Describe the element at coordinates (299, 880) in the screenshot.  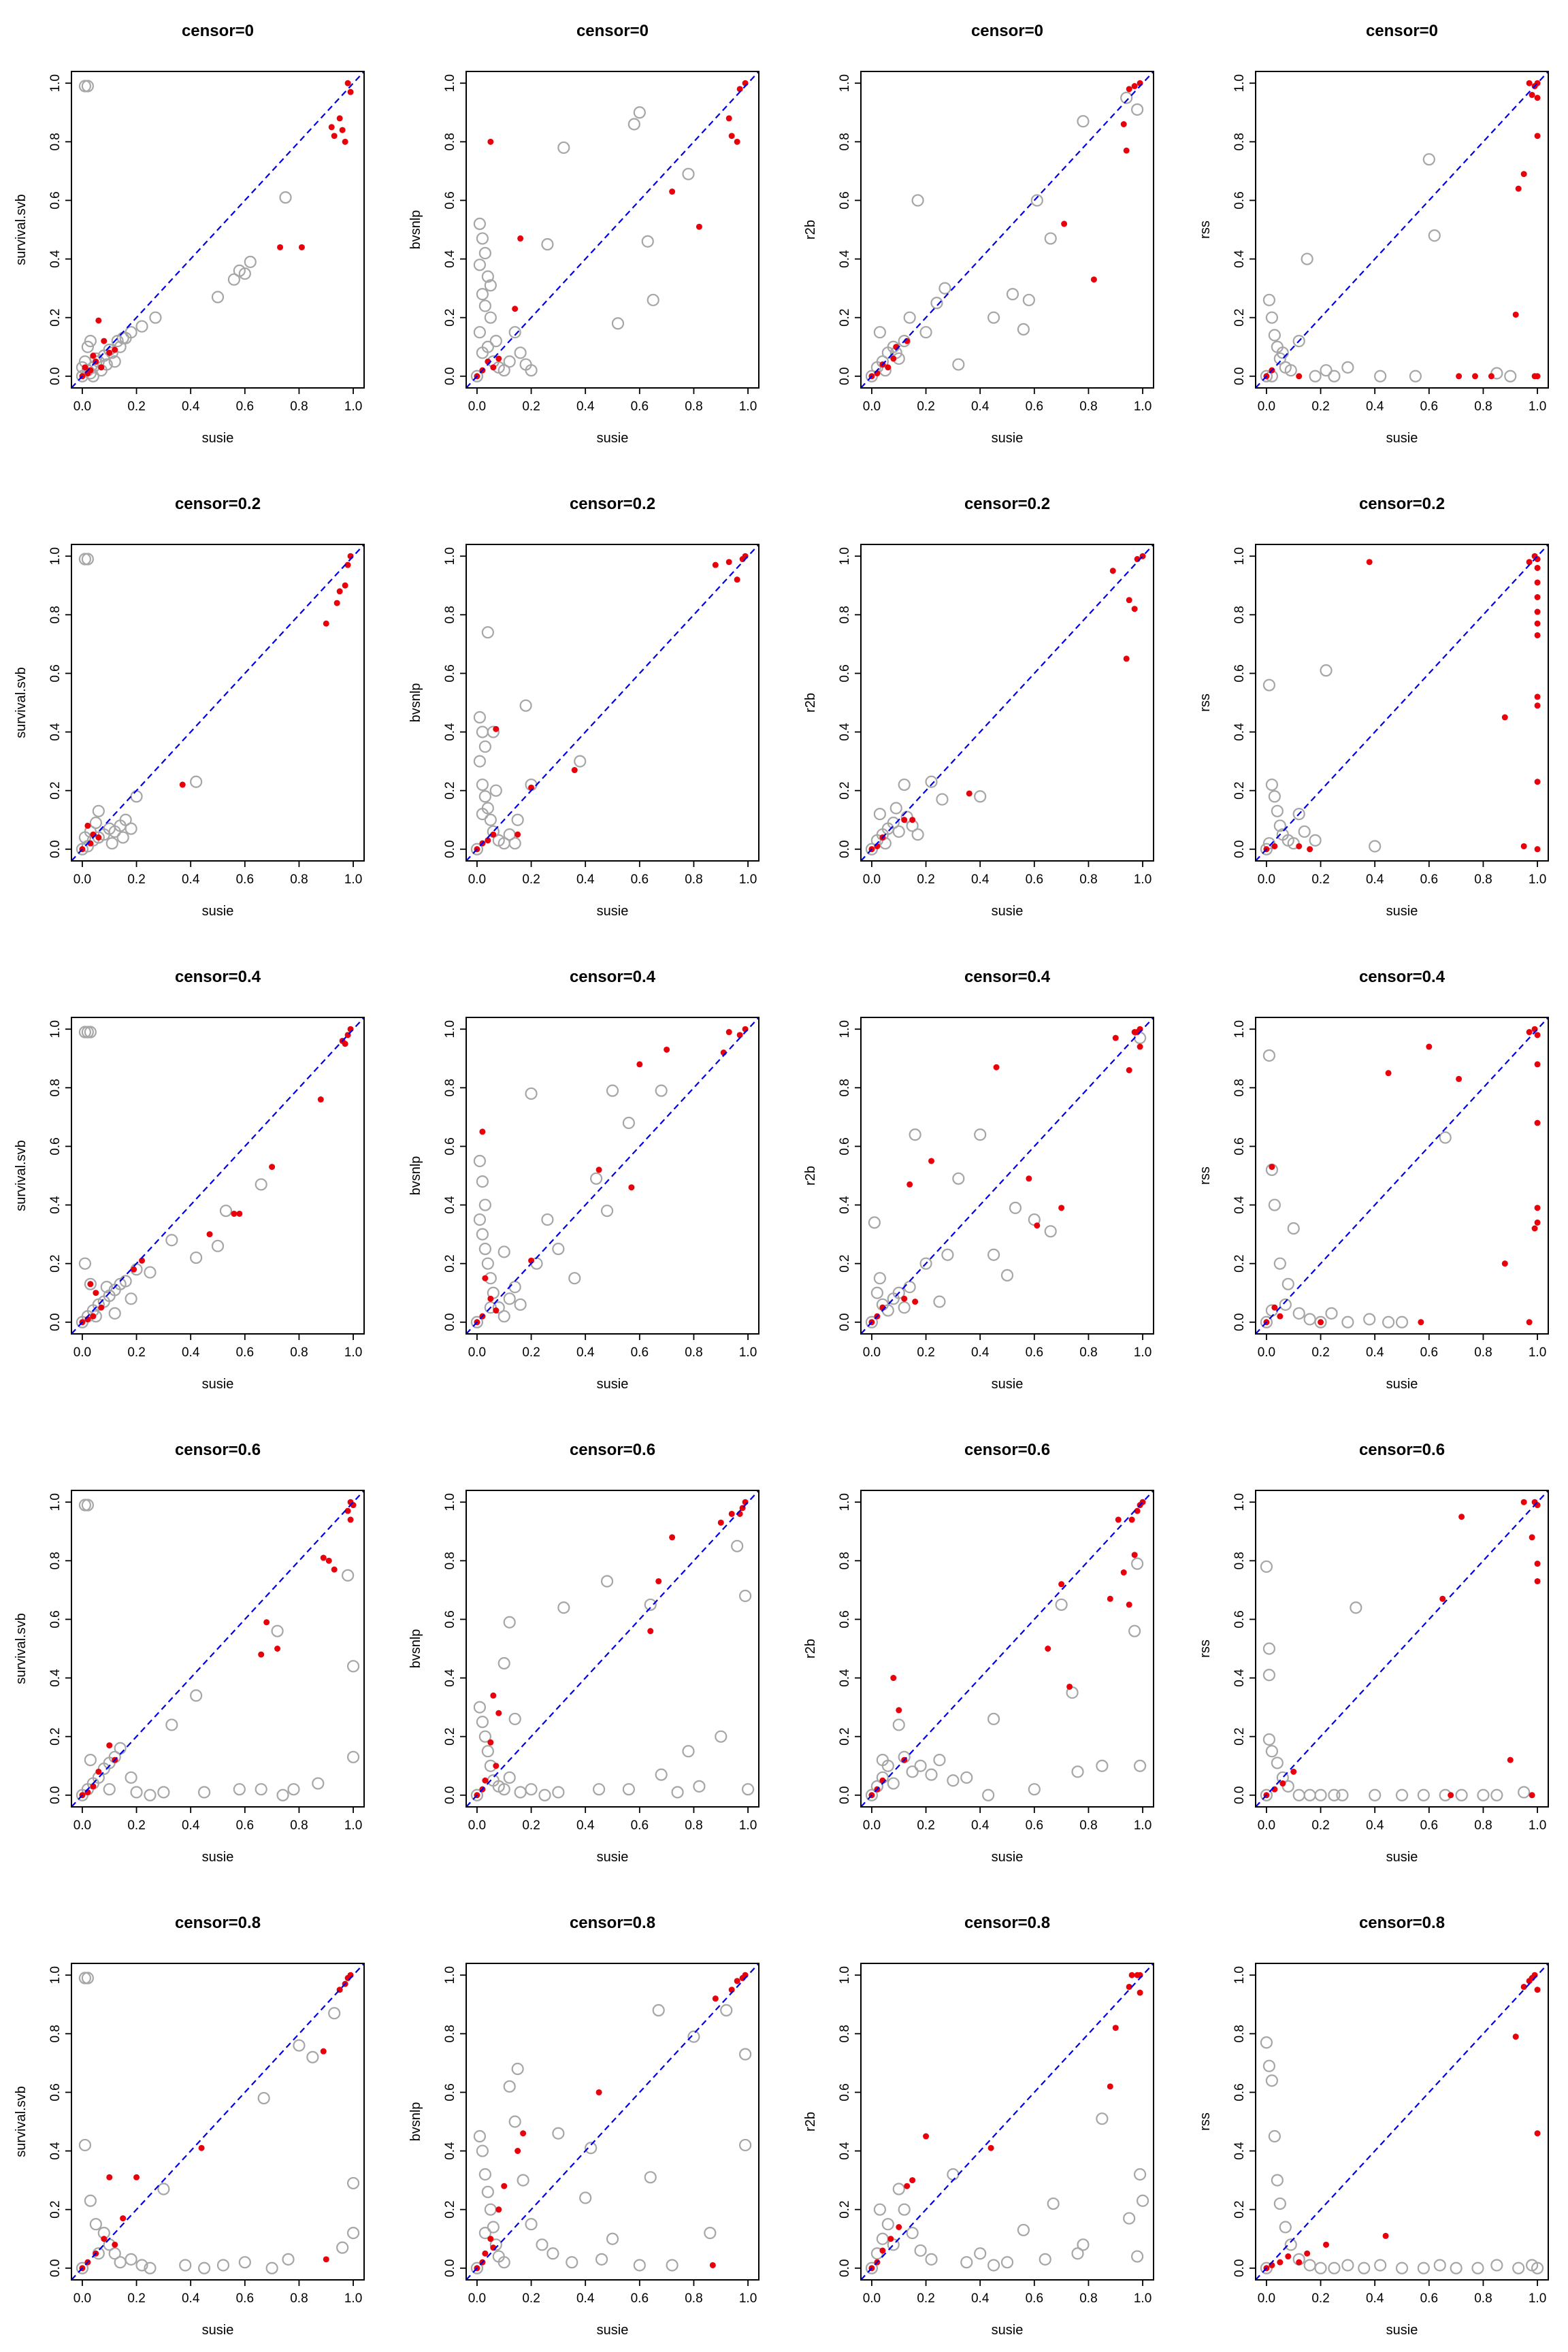
I see `x-tick-label: 0.8` at that location.